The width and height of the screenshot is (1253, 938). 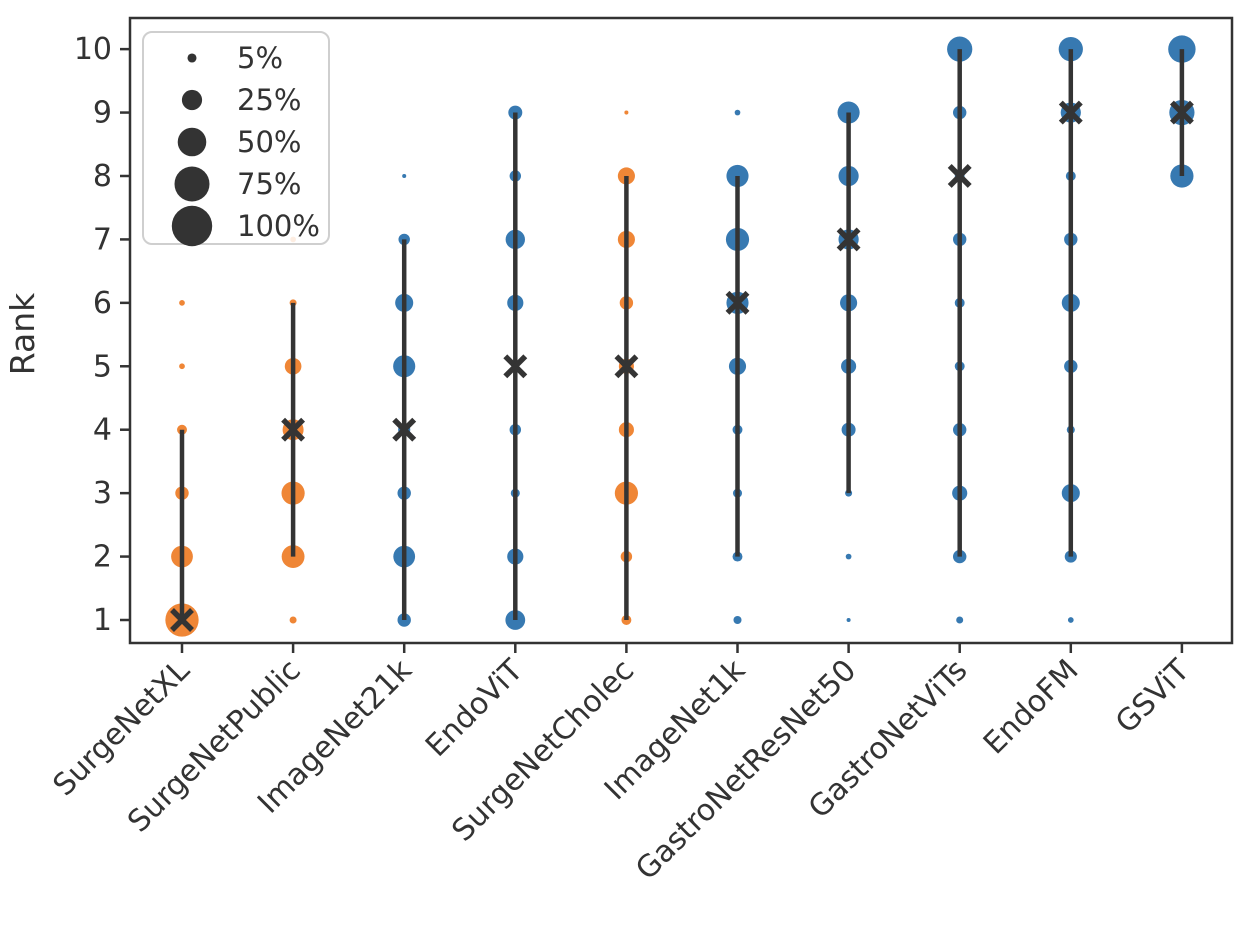 What do you see at coordinates (102, 113) in the screenshot?
I see `y-tick-label: 9` at bounding box center [102, 113].